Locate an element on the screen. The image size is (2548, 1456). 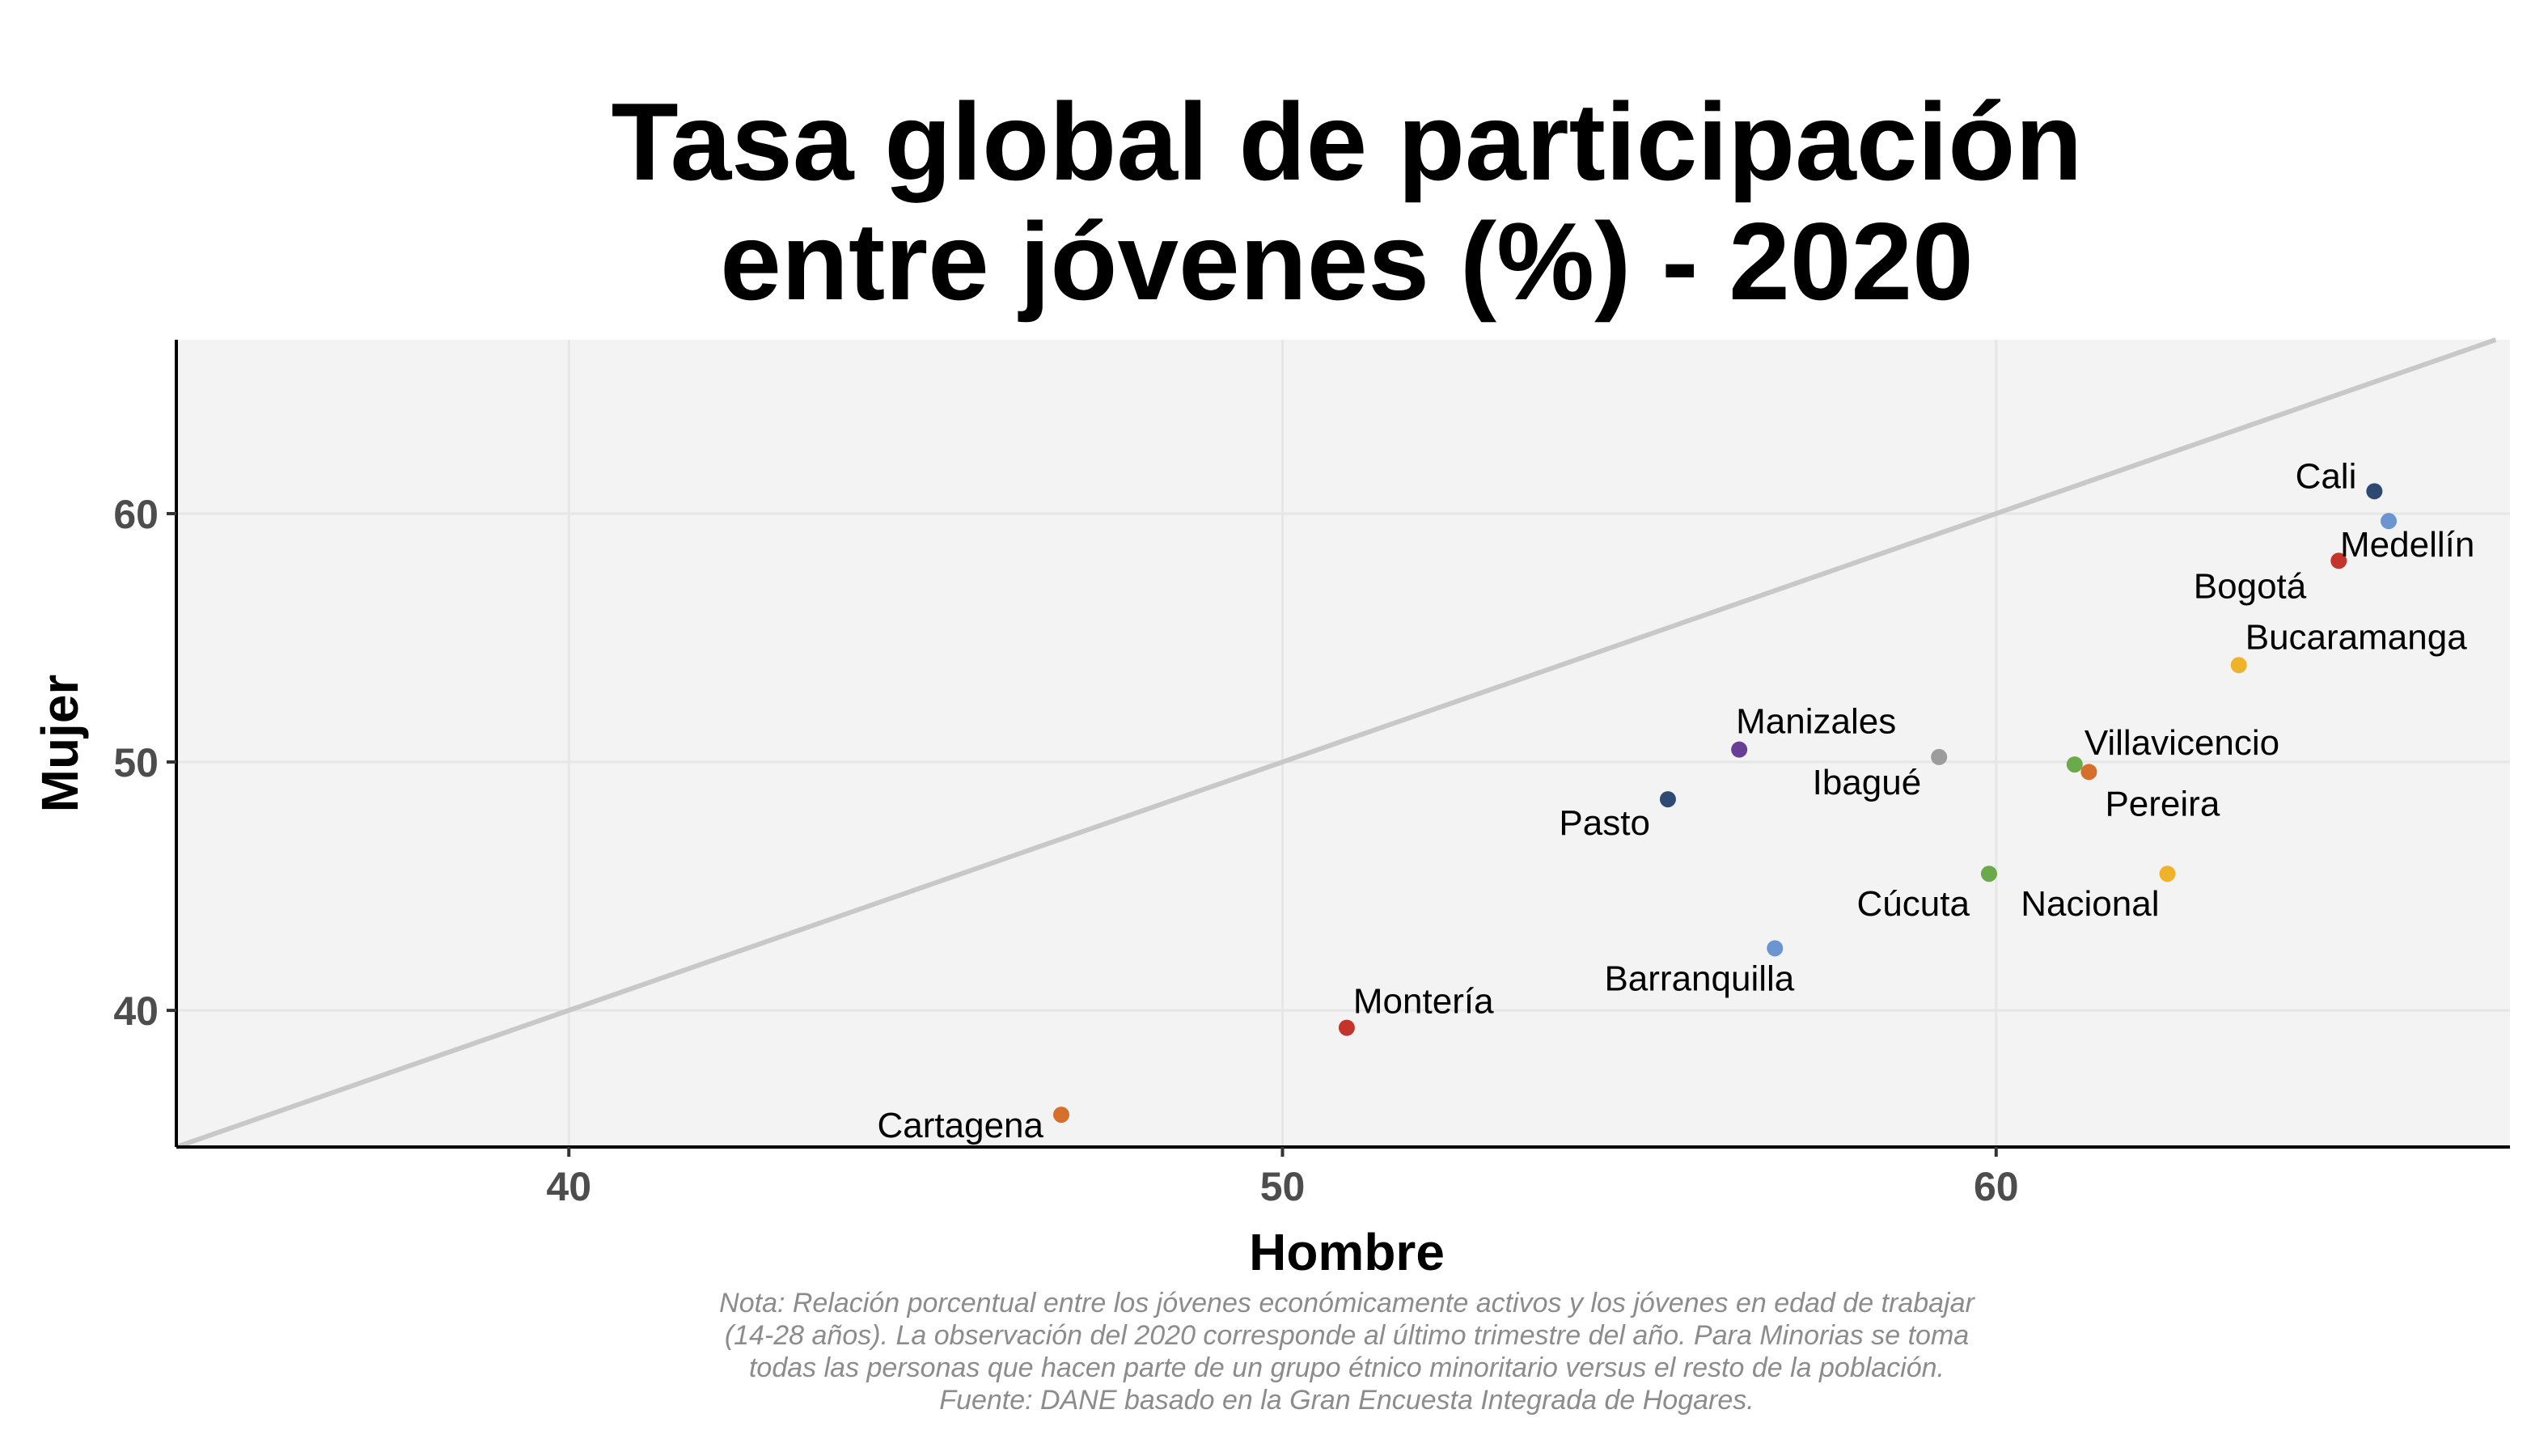
point-label: Pereira is located at coordinates (2162, 804).